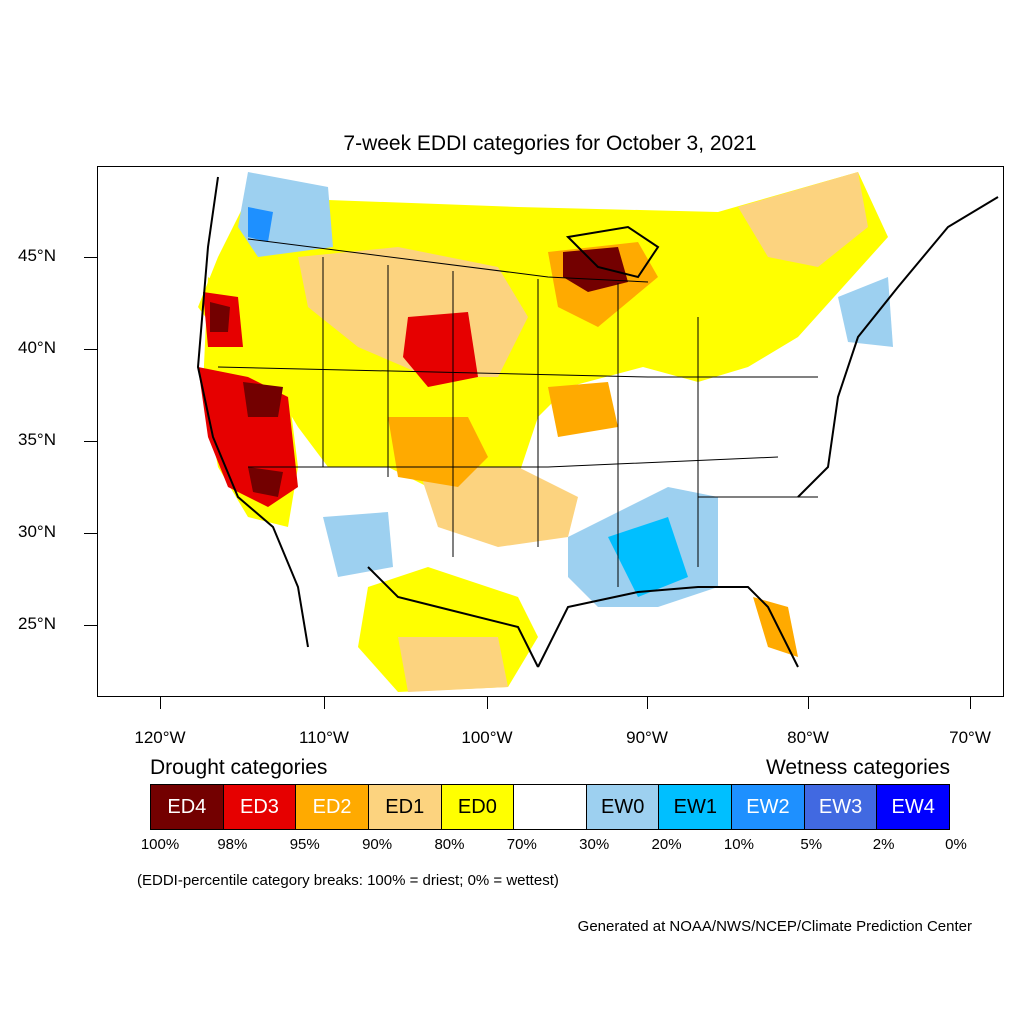 This screenshot has height=1024, width=1024. I want to click on lat-label-40: 40°N, so click(37, 347).